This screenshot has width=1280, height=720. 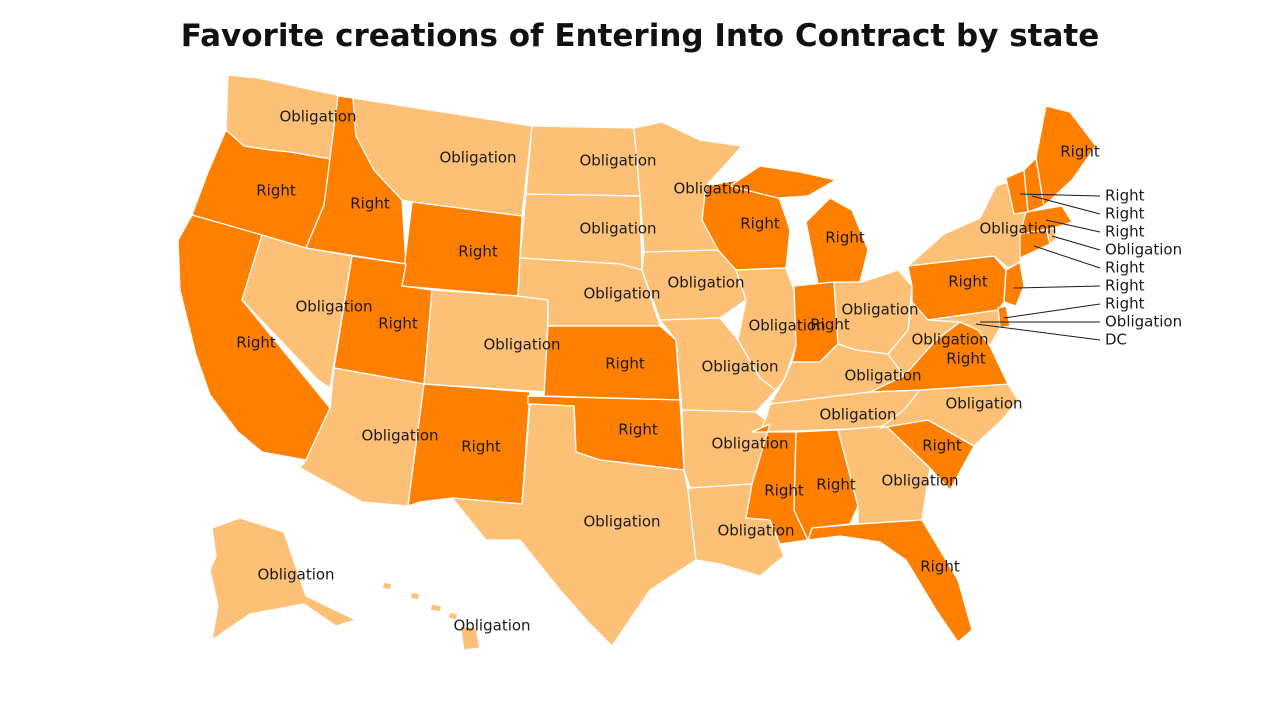 What do you see at coordinates (749, 444) in the screenshot?
I see `state-label-ar: Obligation` at bounding box center [749, 444].